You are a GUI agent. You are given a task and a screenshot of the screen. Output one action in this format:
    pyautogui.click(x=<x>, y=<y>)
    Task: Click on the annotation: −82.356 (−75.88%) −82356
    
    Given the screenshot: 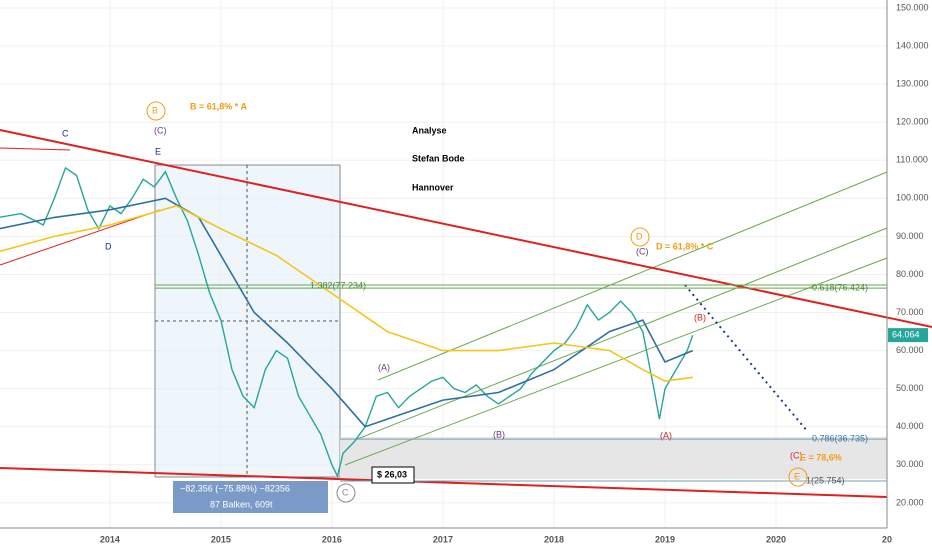 What is the action you would take?
    pyautogui.click(x=235, y=488)
    